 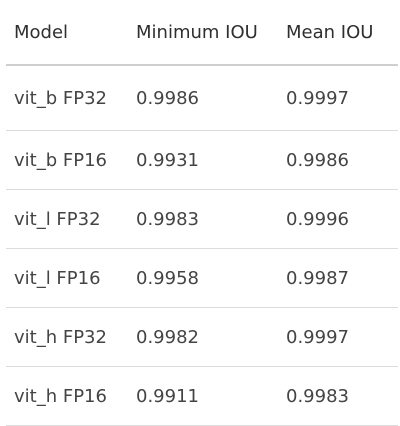 I want to click on cell-model: vit_b FP32, so click(x=67, y=98).